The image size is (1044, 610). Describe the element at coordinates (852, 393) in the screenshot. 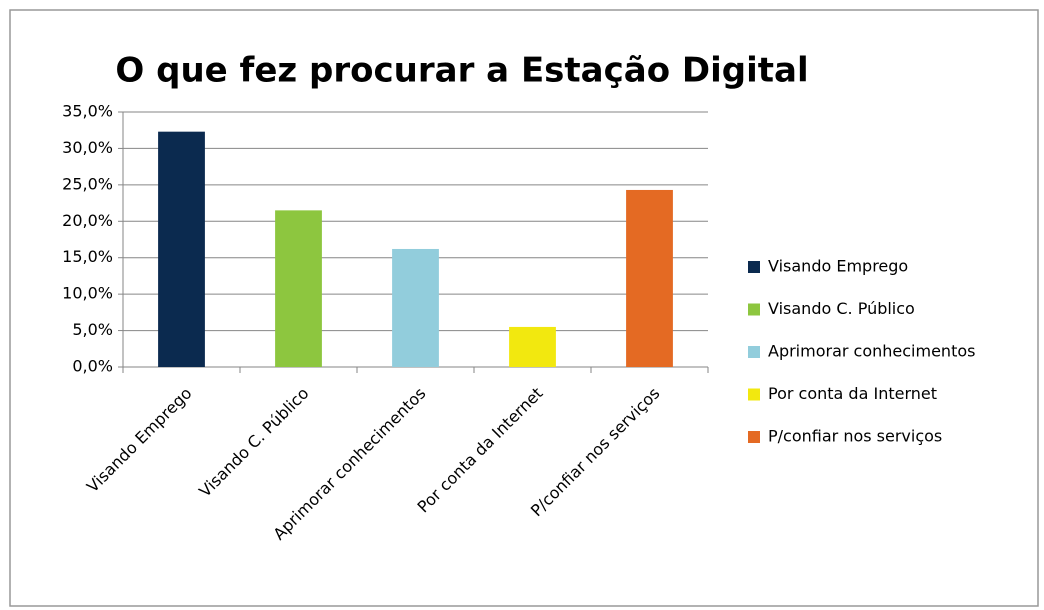

I see `legend-label: Por conta da Internet` at that location.